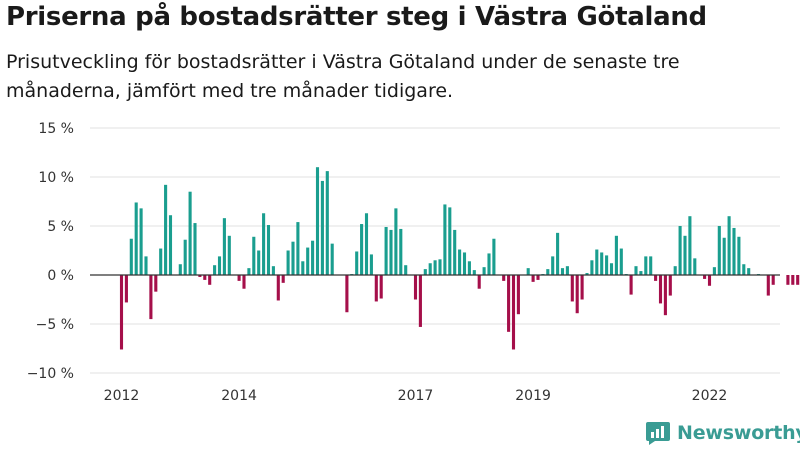  What do you see at coordinates (738, 433) in the screenshot?
I see `newsworthy-logo-text: Newsworthy` at bounding box center [738, 433].